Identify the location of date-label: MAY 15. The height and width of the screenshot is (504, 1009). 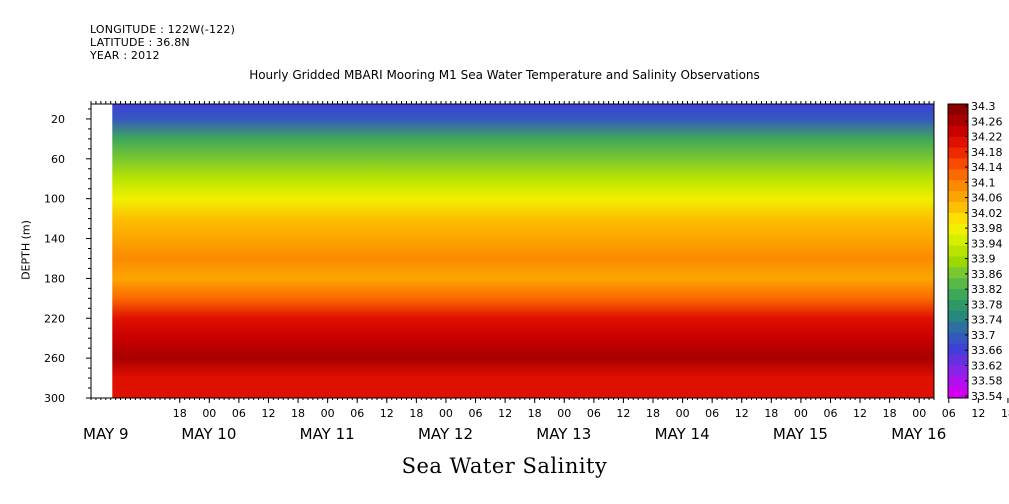
(800, 434).